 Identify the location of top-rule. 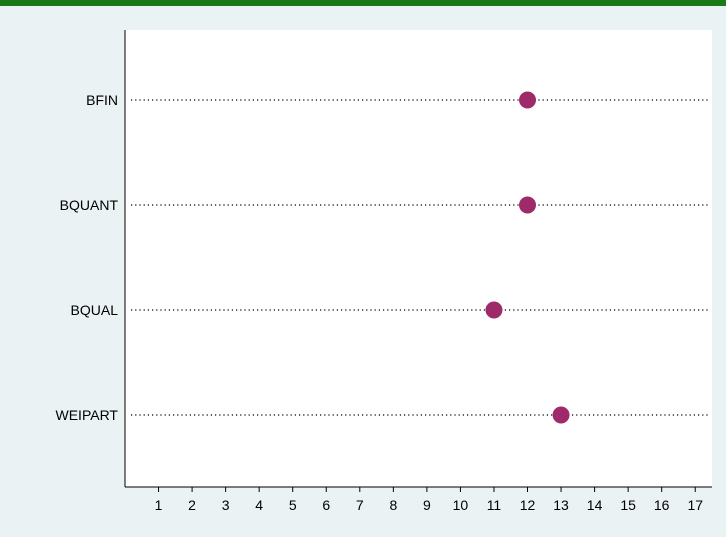
(363, 3).